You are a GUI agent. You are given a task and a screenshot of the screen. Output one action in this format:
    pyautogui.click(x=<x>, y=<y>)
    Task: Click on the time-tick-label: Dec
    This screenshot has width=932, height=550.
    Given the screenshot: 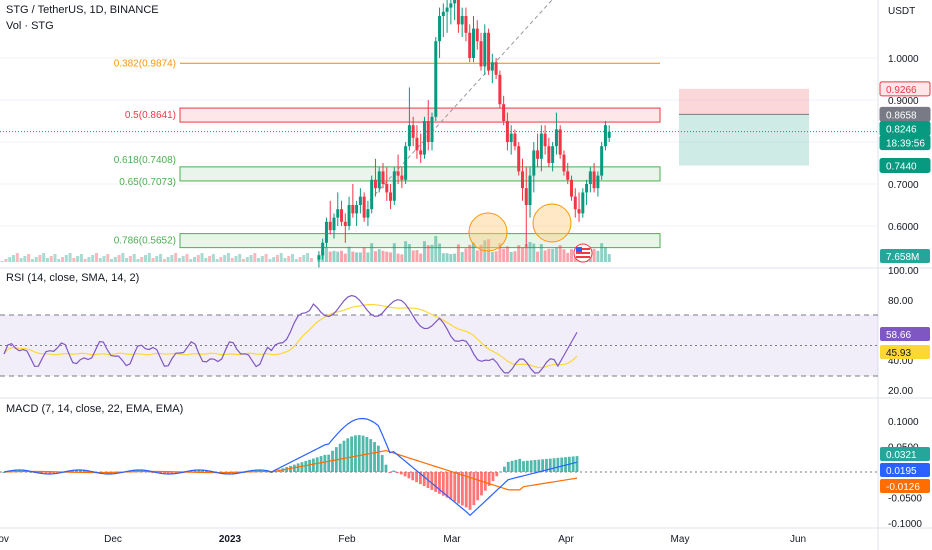 What is the action you would take?
    pyautogui.click(x=113, y=539)
    